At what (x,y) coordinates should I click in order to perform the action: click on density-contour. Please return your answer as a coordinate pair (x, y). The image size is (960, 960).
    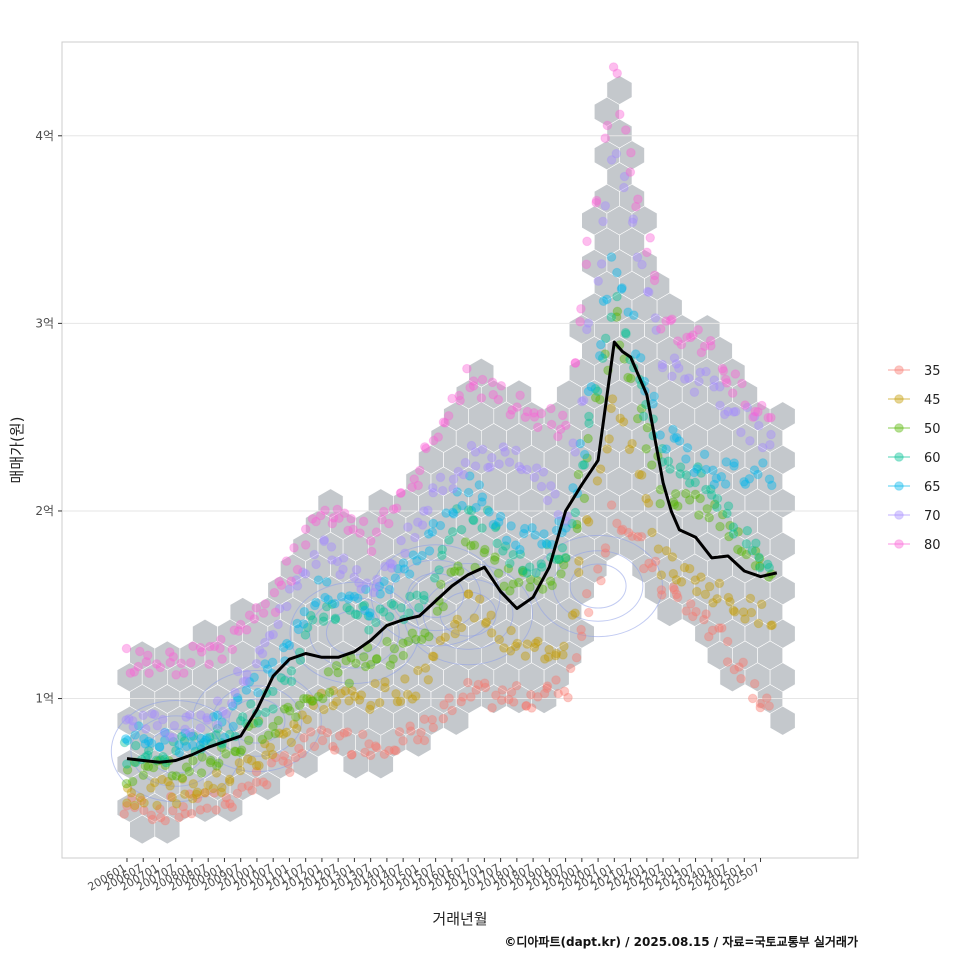
    Looking at the image, I should click on (354, 633).